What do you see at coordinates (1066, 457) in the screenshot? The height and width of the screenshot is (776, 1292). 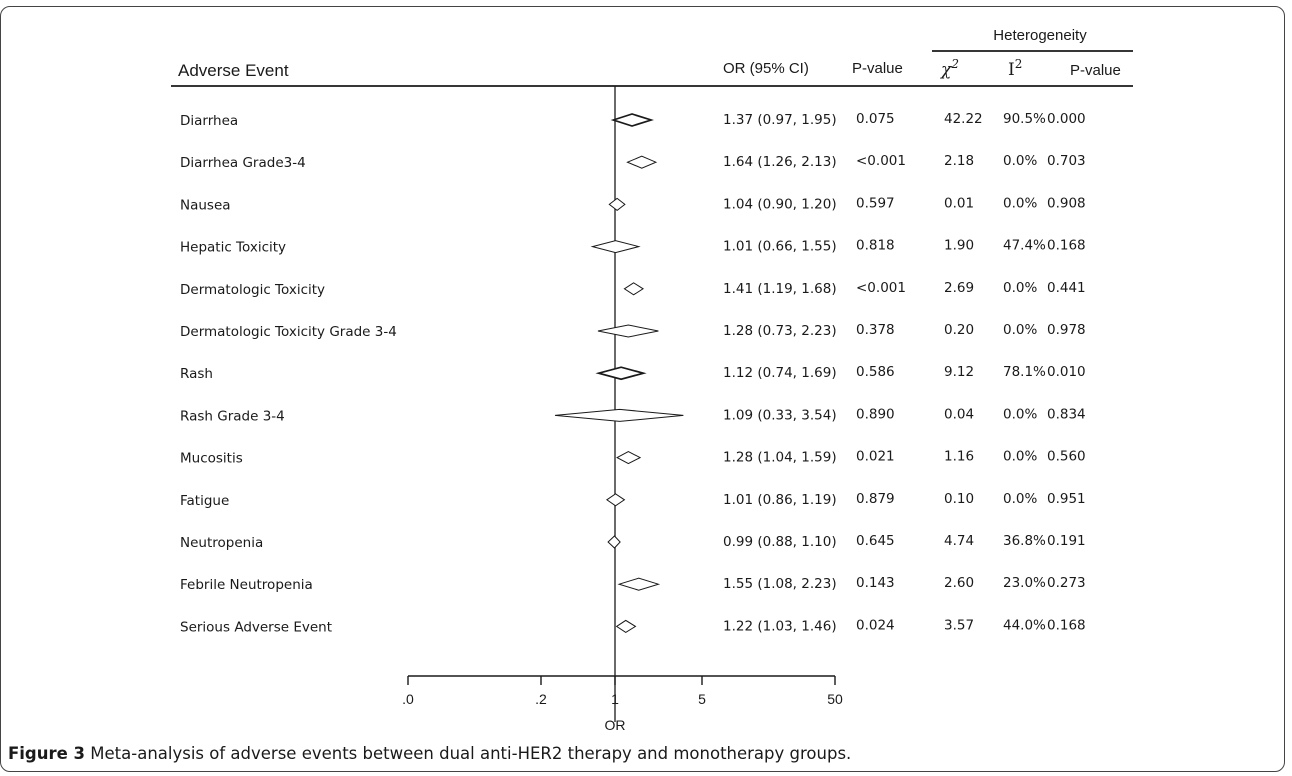 I see `row-het-p-value: 0.560` at bounding box center [1066, 457].